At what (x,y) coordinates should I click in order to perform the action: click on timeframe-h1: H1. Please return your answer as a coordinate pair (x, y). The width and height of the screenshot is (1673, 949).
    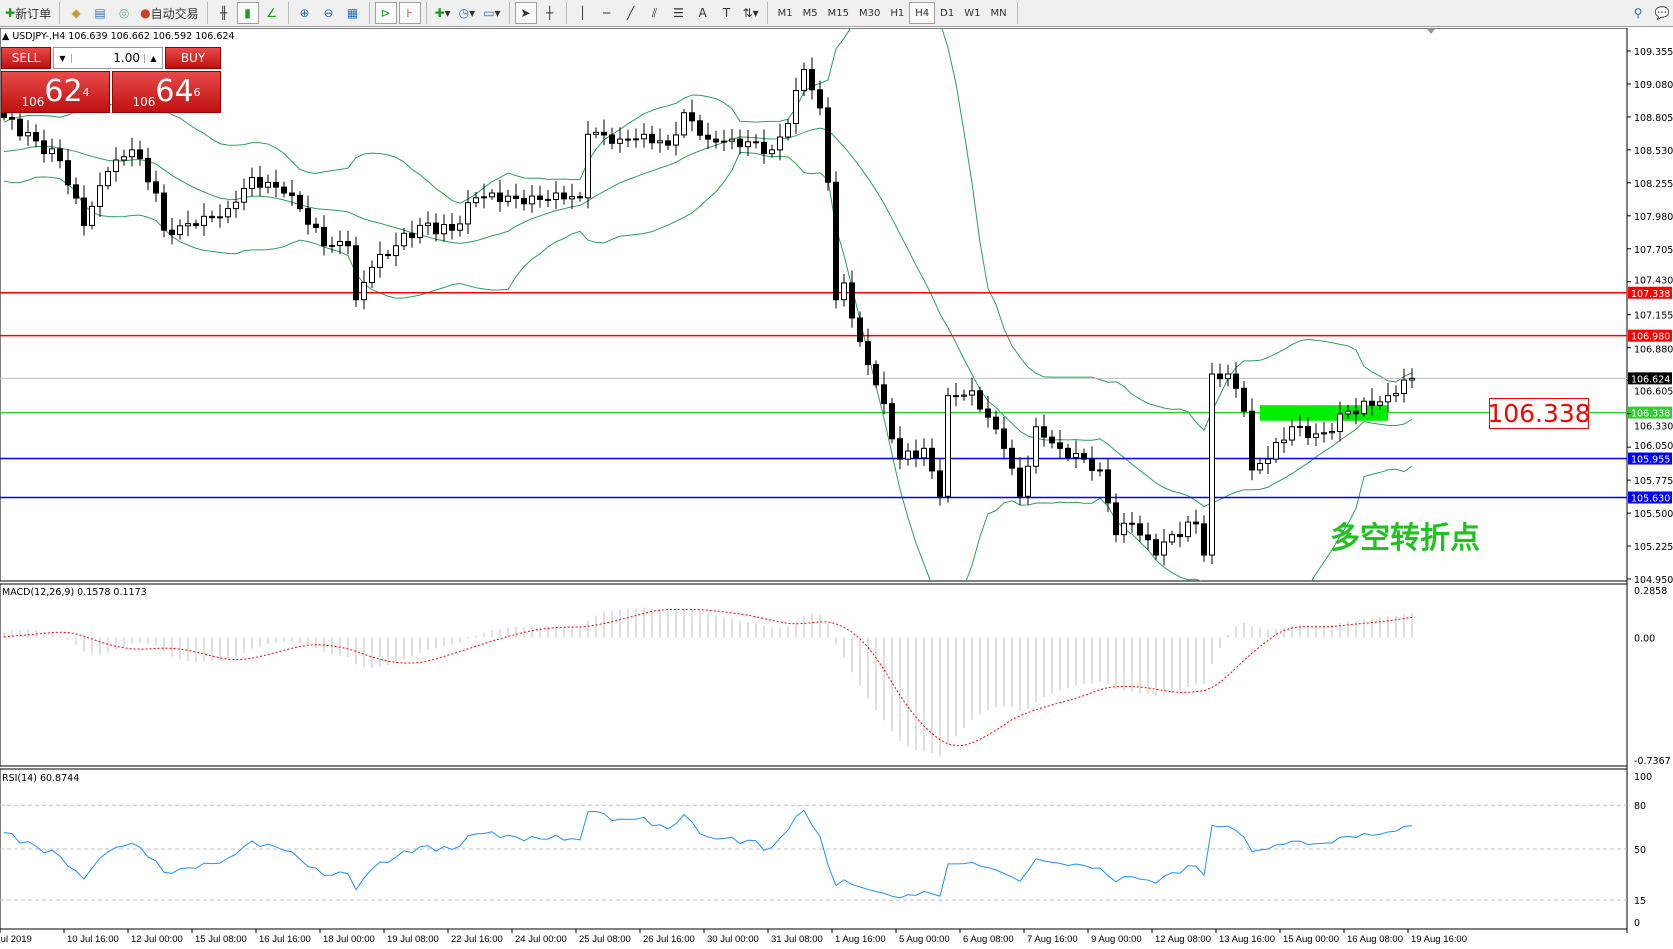
    Looking at the image, I should click on (897, 13).